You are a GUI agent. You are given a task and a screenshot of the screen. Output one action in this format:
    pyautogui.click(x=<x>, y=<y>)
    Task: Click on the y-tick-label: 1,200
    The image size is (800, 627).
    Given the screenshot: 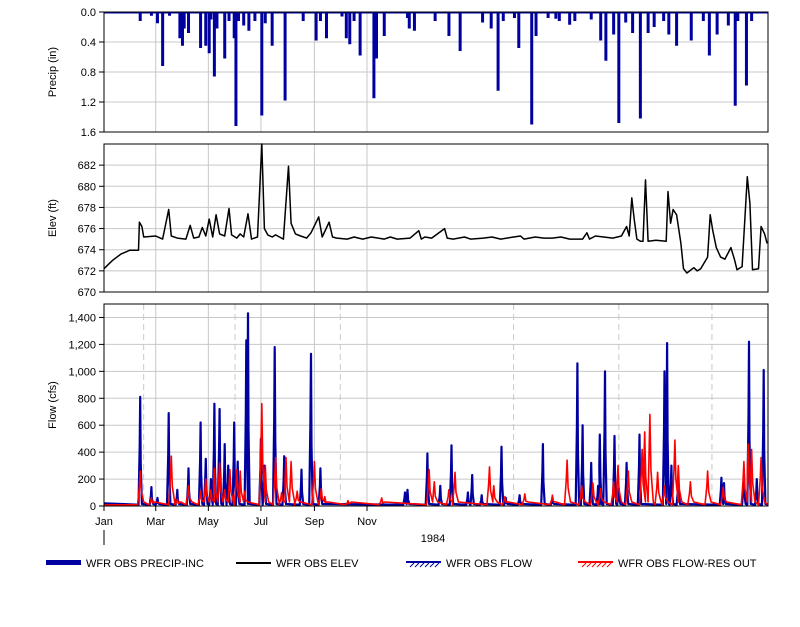 What is the action you would take?
    pyautogui.click(x=82, y=345)
    